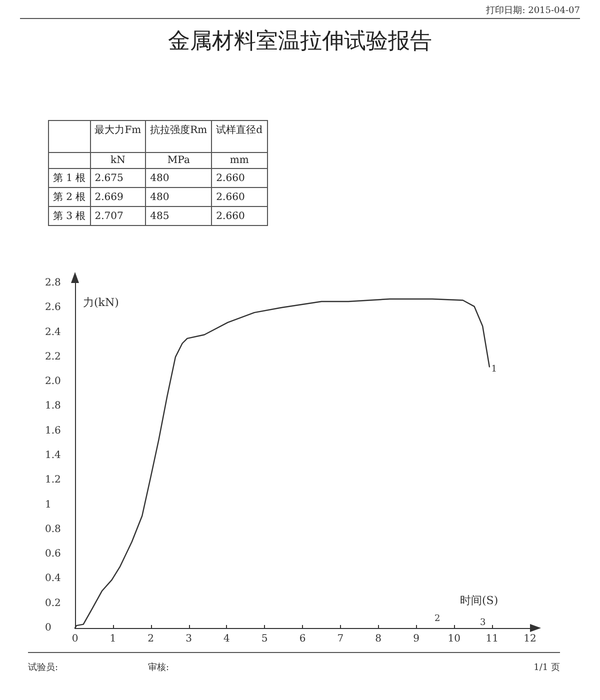 The height and width of the screenshot is (700, 600). Describe the element at coordinates (240, 136) in the screenshot. I see `text: 试样直径d` at that location.